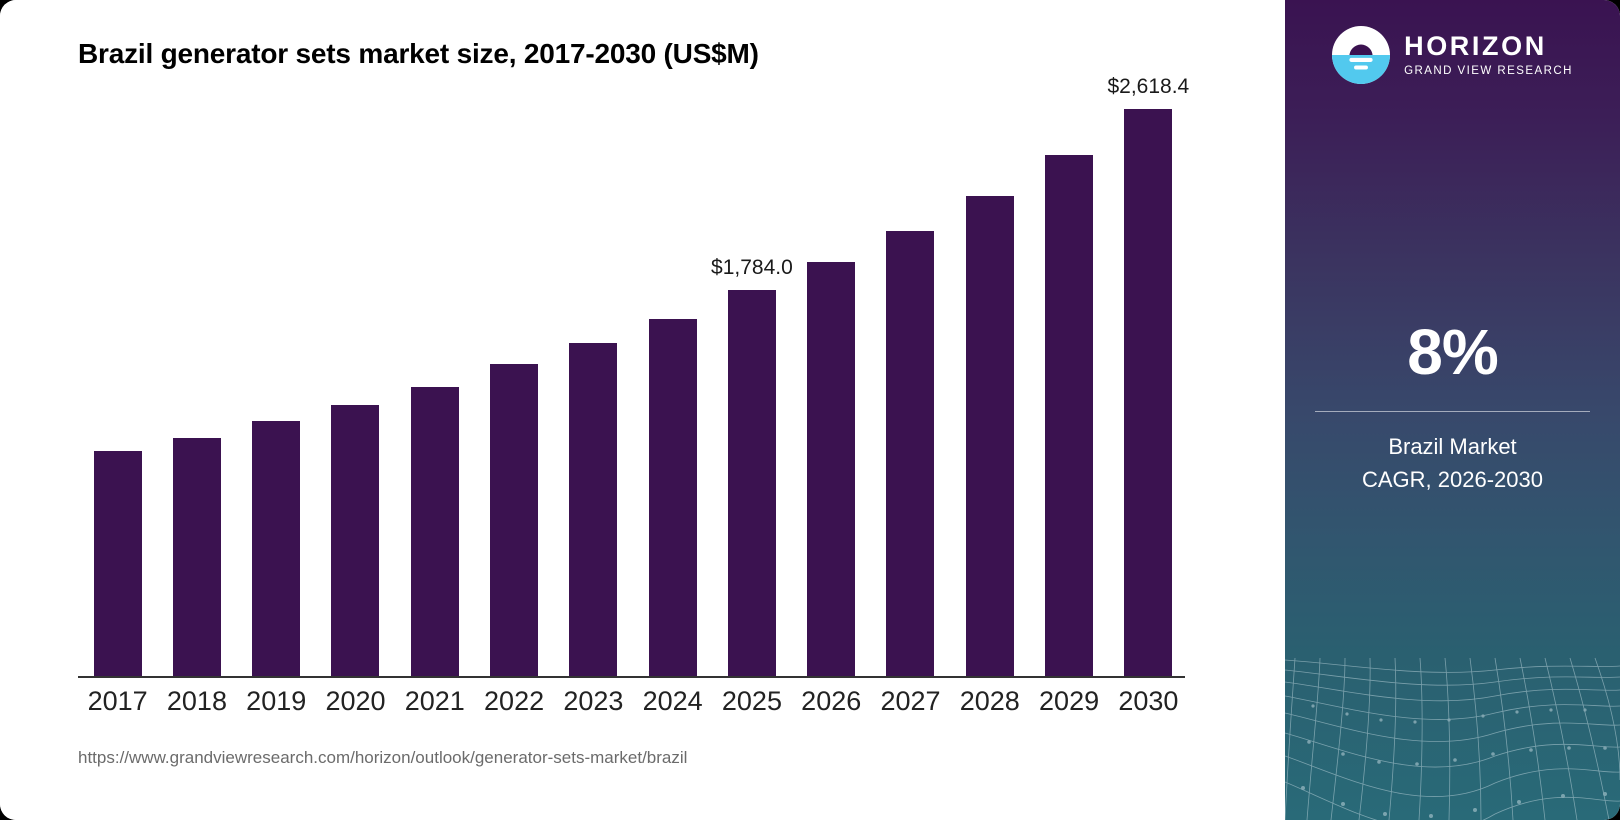 This screenshot has height=820, width=1620. Describe the element at coordinates (752, 267) in the screenshot. I see `bar-value-label-2025: $1,784.0` at that location.